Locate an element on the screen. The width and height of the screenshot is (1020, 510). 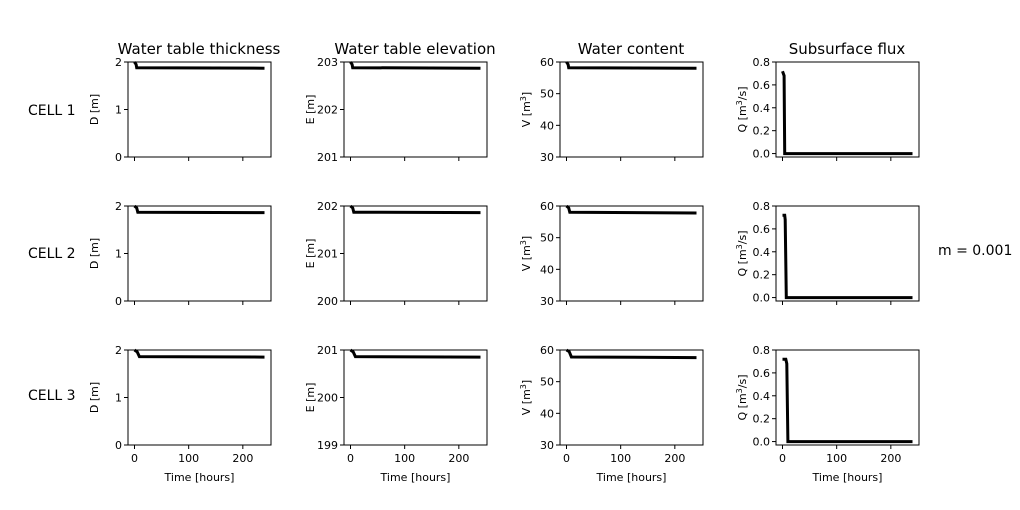
y-tick-label: 203 is located at coordinates (327, 62).